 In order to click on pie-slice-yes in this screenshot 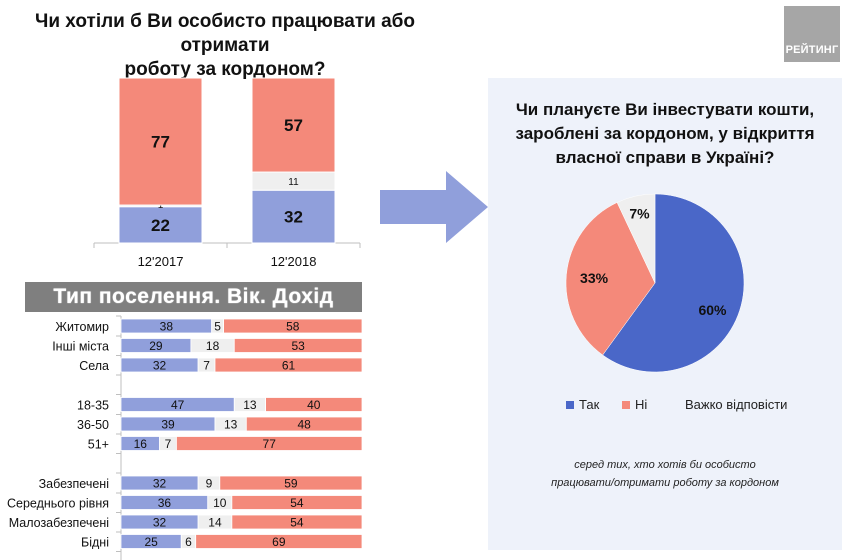, I will do `click(673, 283)`.